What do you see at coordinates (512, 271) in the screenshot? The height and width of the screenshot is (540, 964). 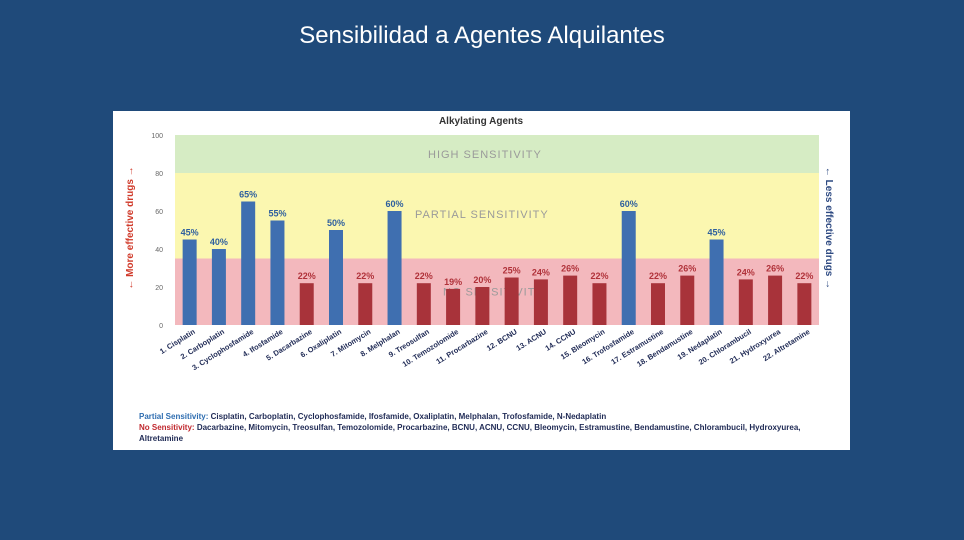 I see `bar-value-label-12: 25%` at bounding box center [512, 271].